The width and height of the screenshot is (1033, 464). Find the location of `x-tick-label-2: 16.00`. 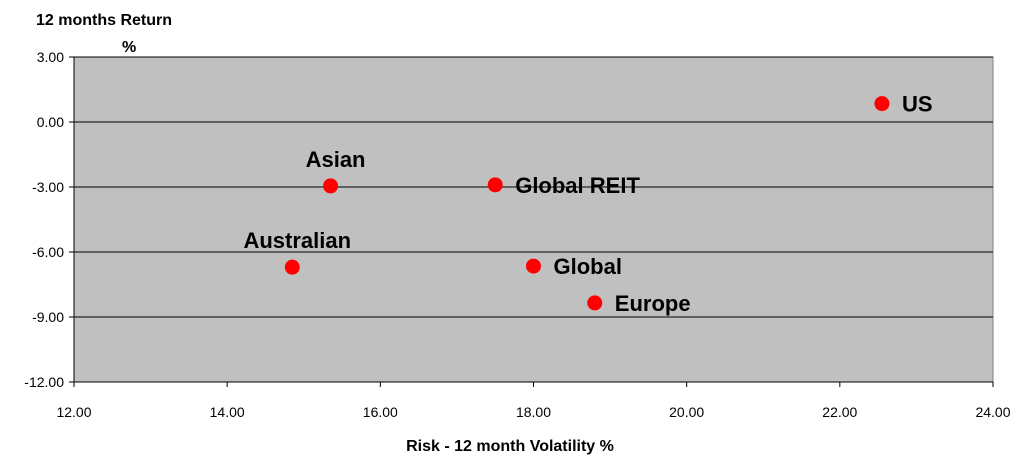

x-tick-label-2: 16.00 is located at coordinates (380, 412).